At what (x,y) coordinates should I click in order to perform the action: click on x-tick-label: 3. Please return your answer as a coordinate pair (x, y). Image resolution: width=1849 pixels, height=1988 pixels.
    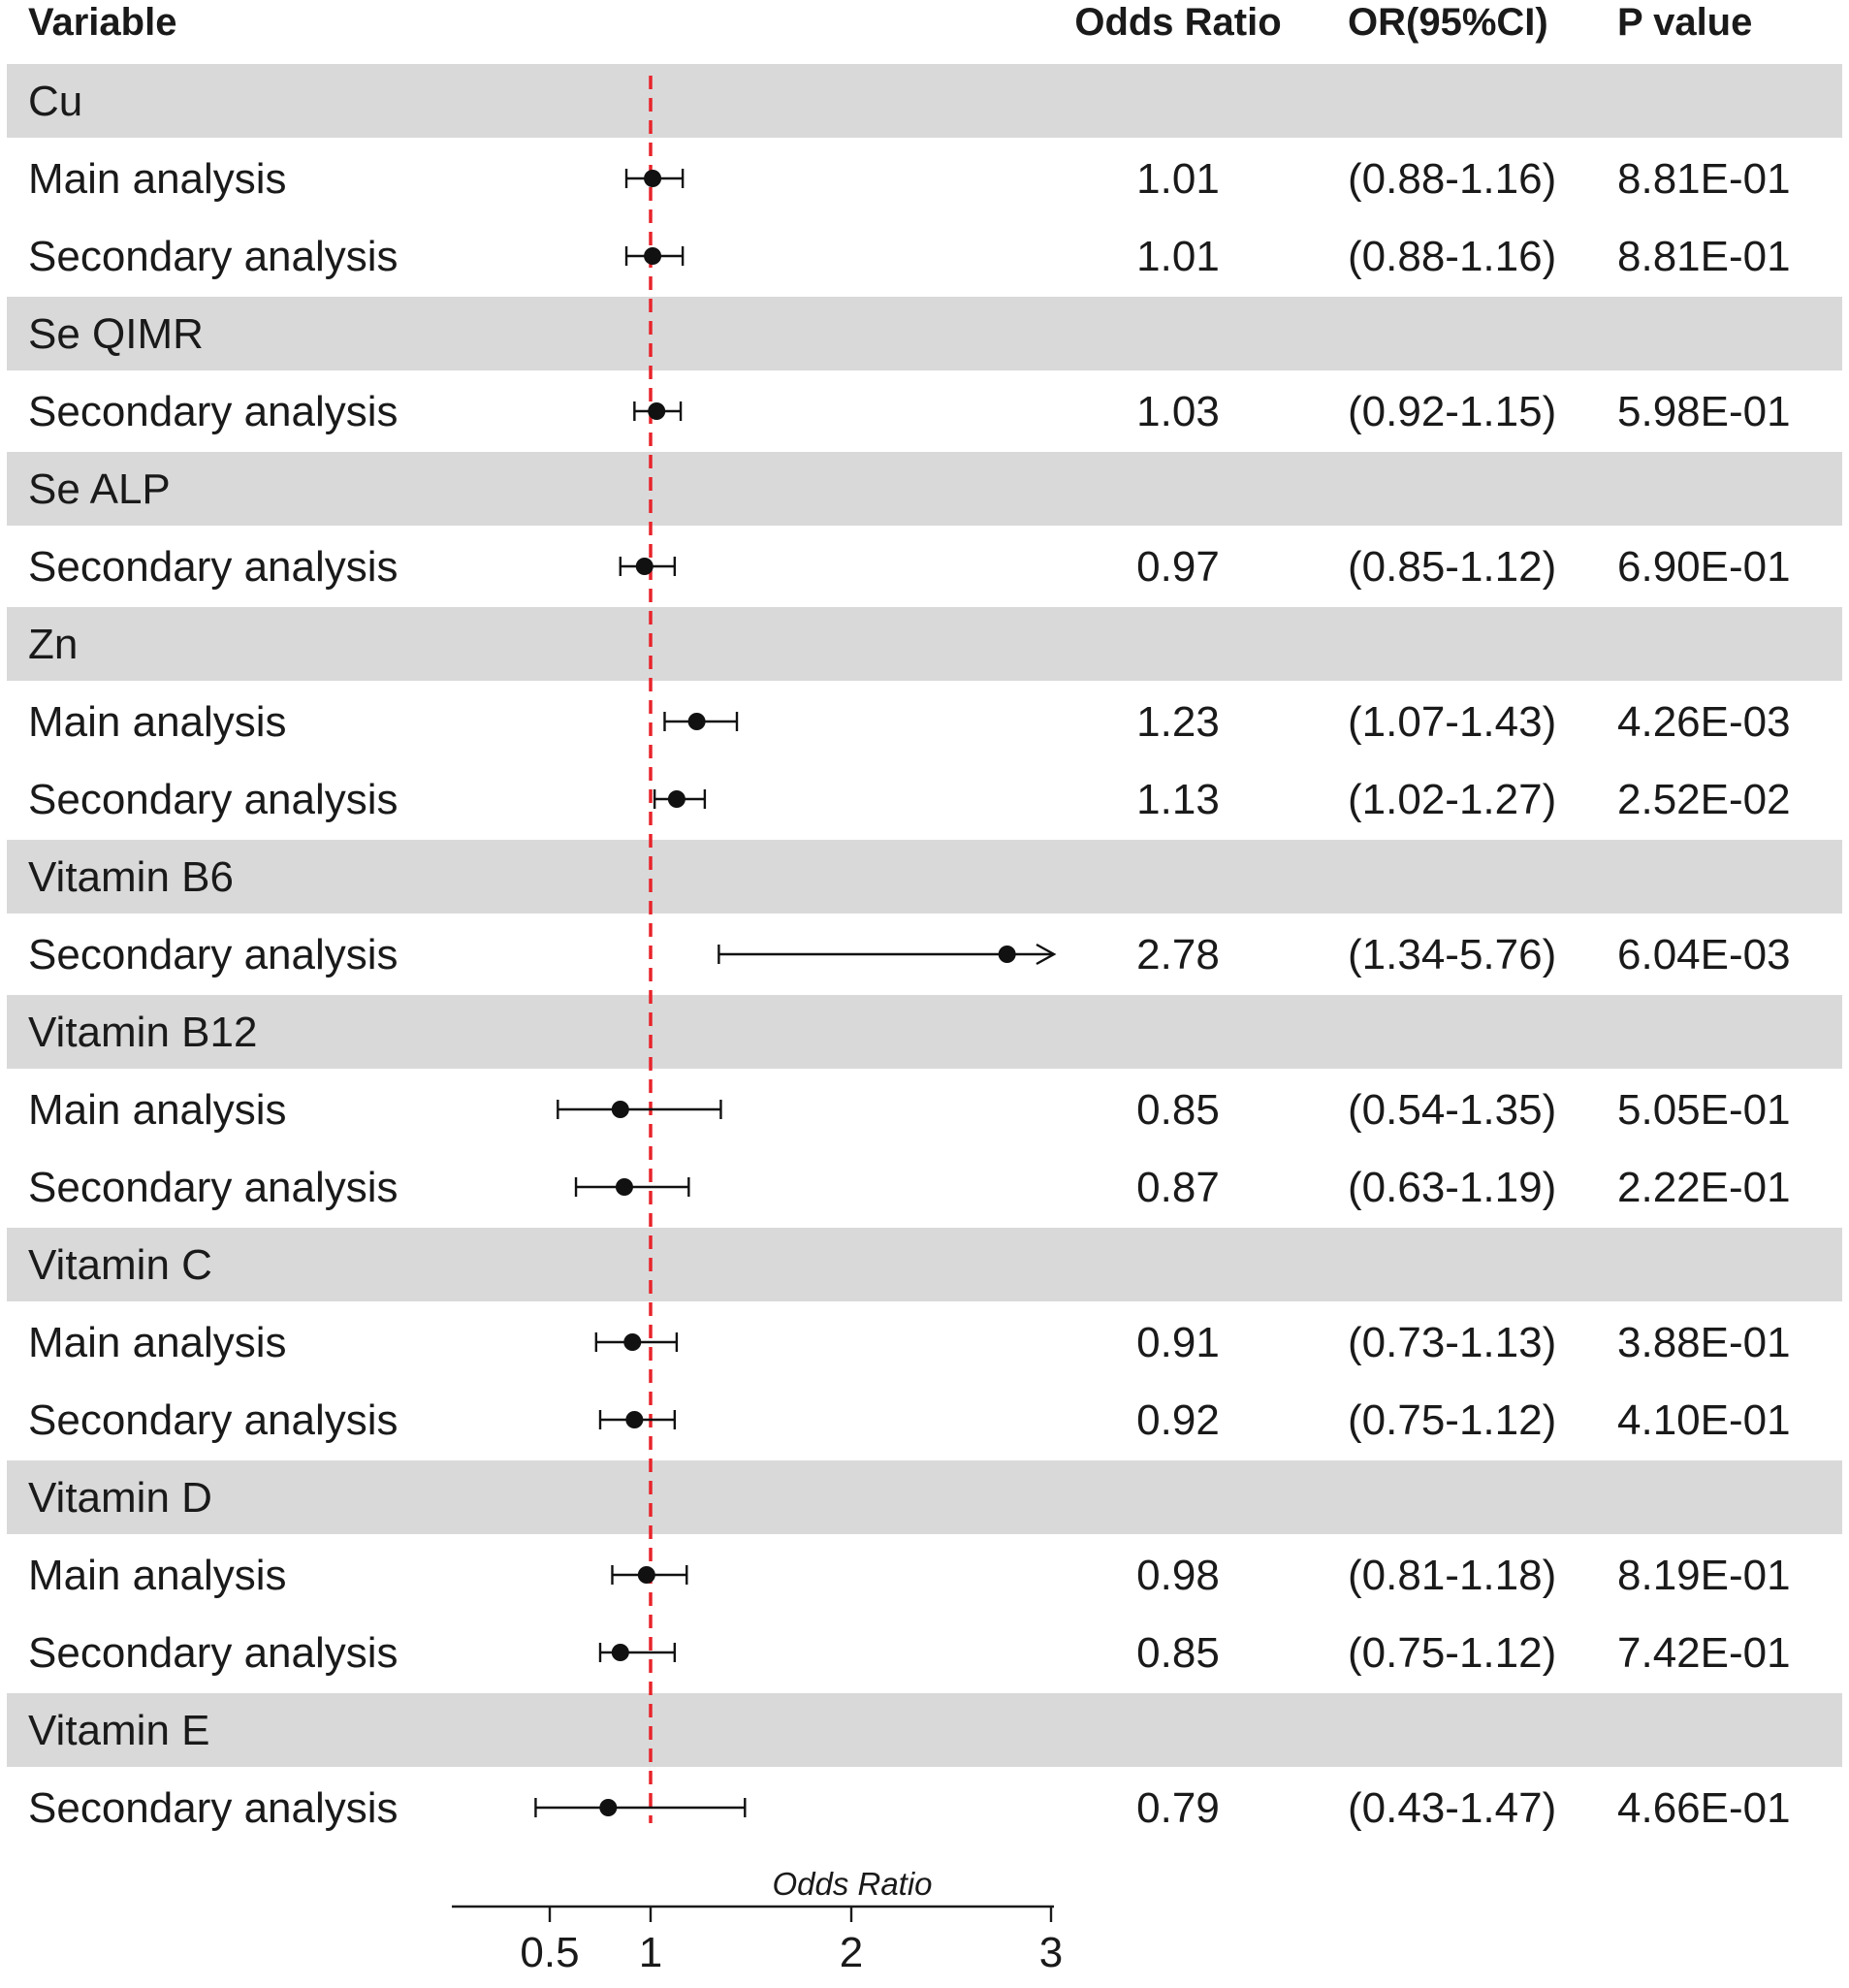
    Looking at the image, I should click on (1051, 1952).